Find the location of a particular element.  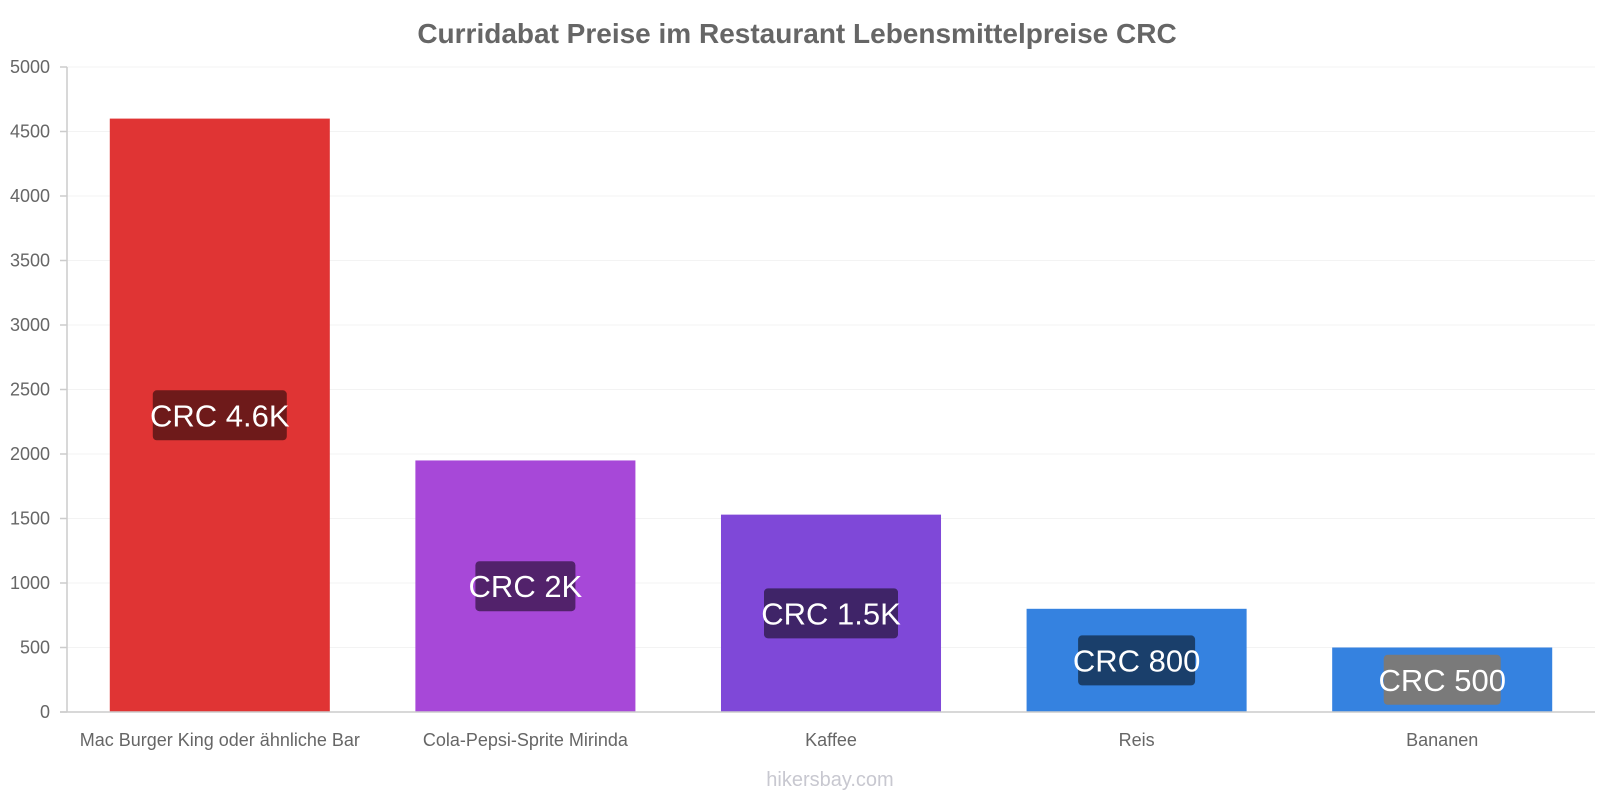

data-label: CRC 800 is located at coordinates (1137, 660).